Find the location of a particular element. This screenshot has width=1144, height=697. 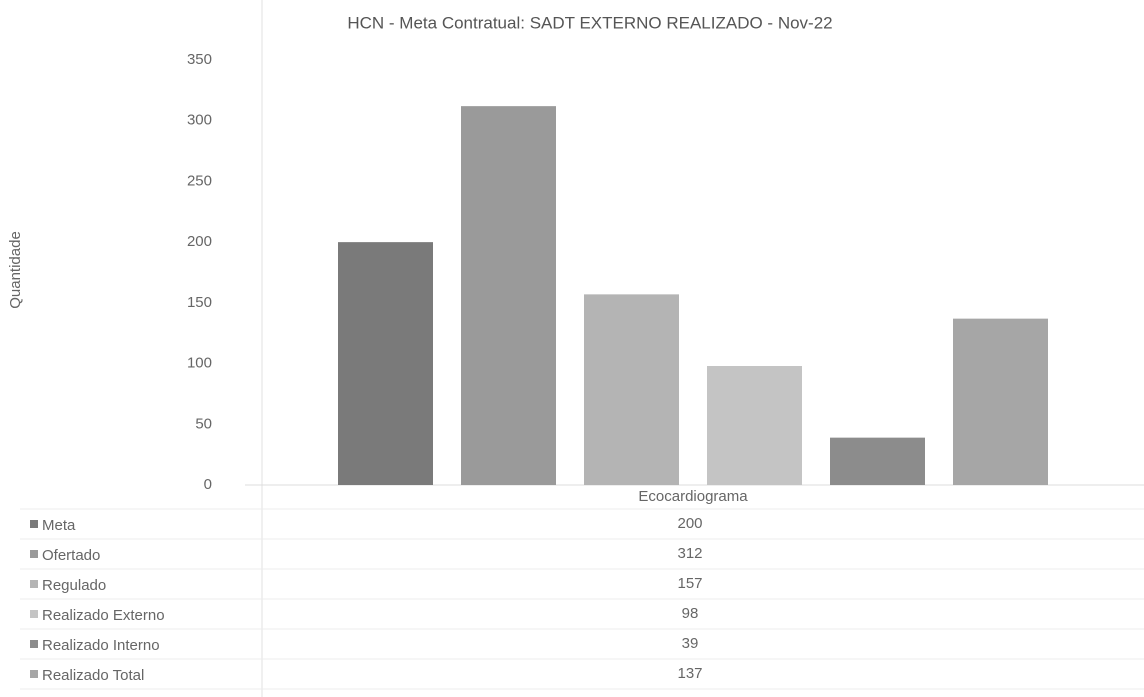

y-tick-label: 100 is located at coordinates (199, 363).